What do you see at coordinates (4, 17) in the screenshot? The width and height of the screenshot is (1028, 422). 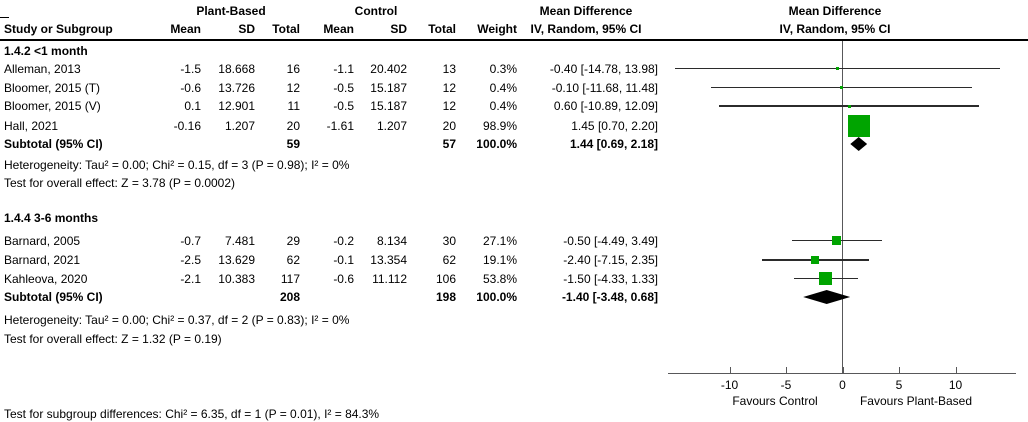 I see `header-border-fragment` at bounding box center [4, 17].